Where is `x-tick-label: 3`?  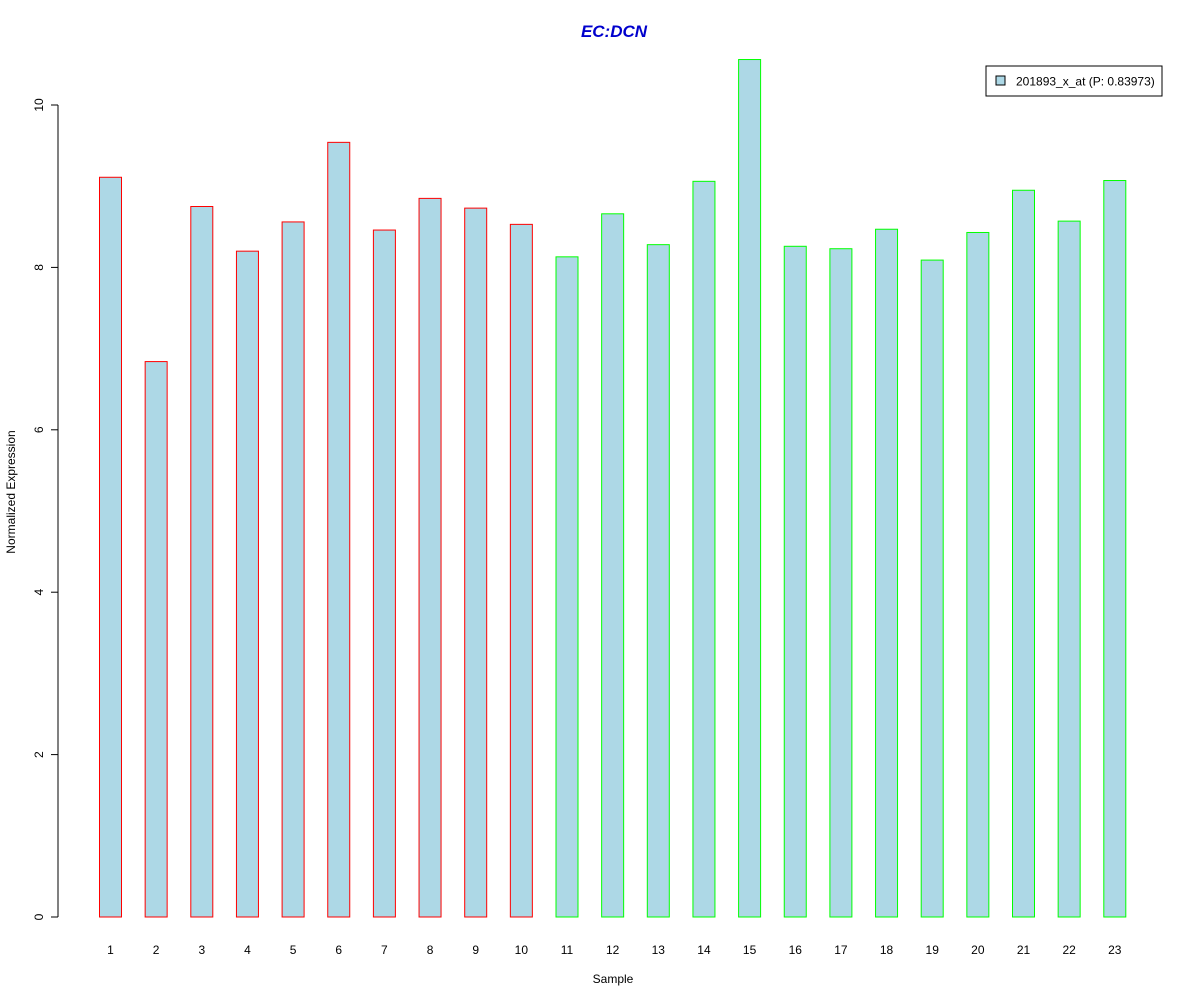
x-tick-label: 3 is located at coordinates (201, 950).